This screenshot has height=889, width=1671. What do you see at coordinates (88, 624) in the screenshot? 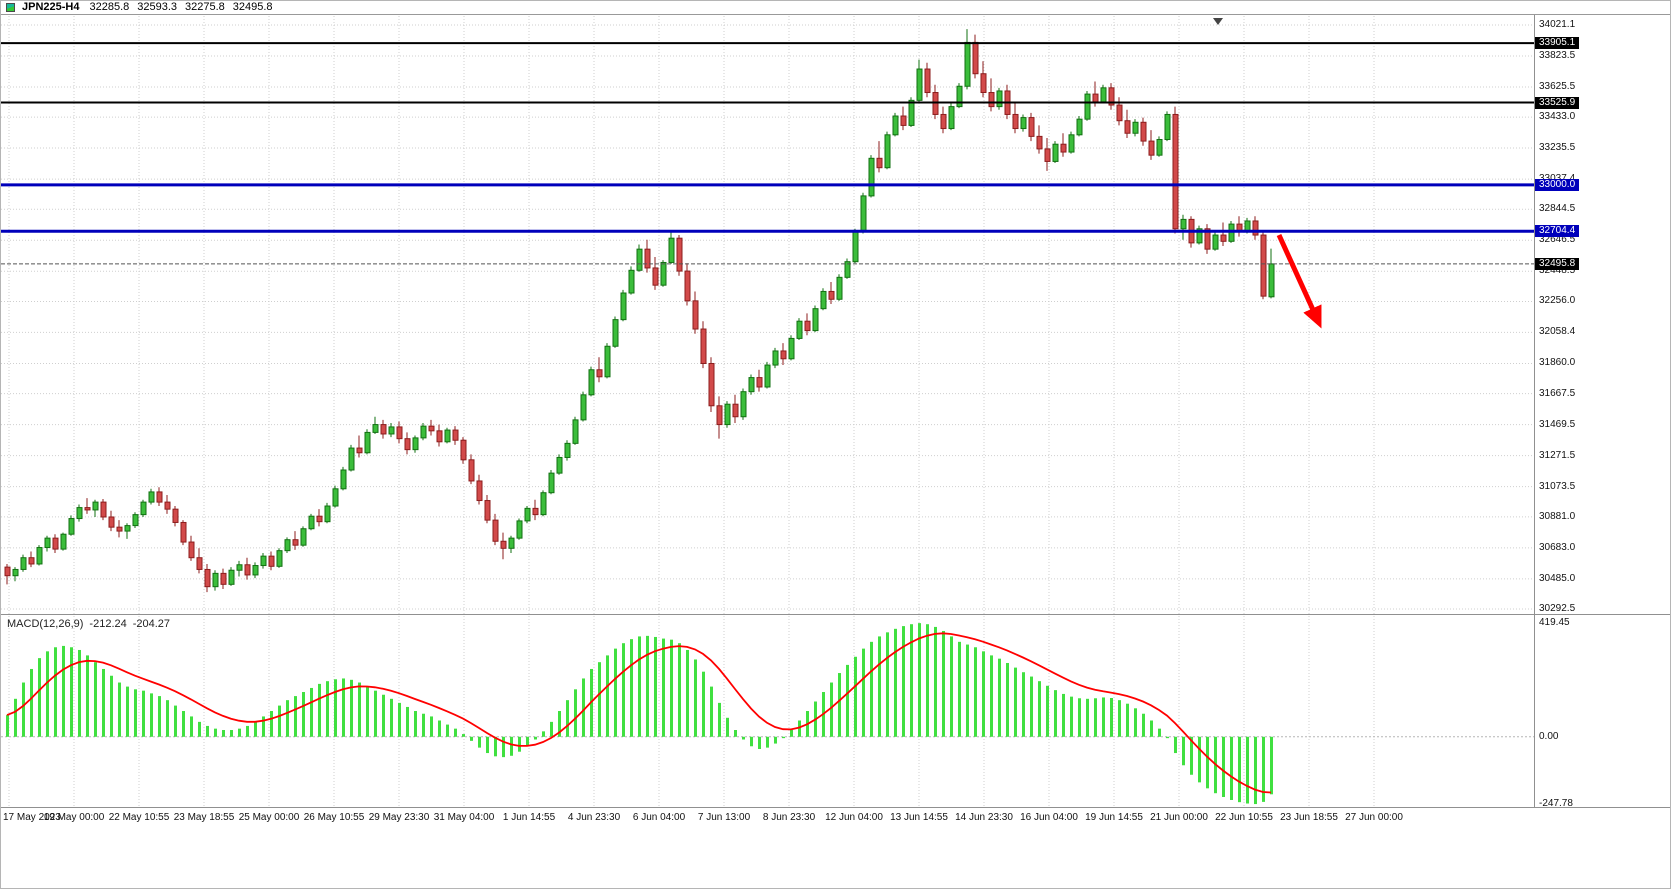
I see `macd-indicator-label: MACD(12,26,9) -212.24 -204.27` at bounding box center [88, 624].